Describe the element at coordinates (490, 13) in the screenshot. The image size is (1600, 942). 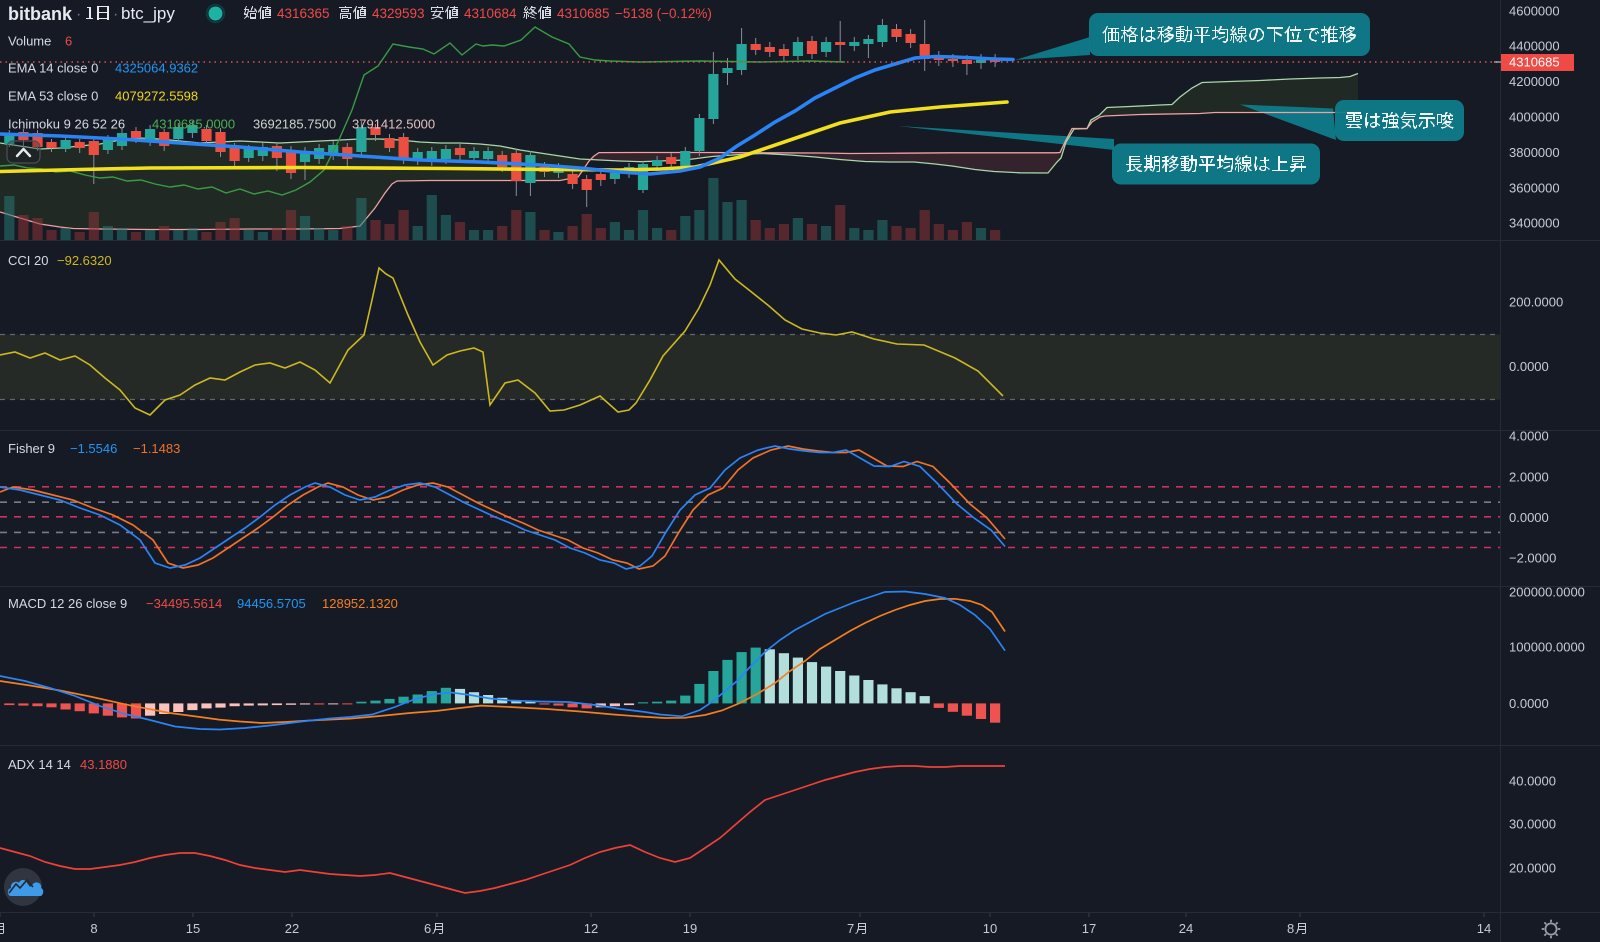
I see `svg-text: 4310684` at that location.